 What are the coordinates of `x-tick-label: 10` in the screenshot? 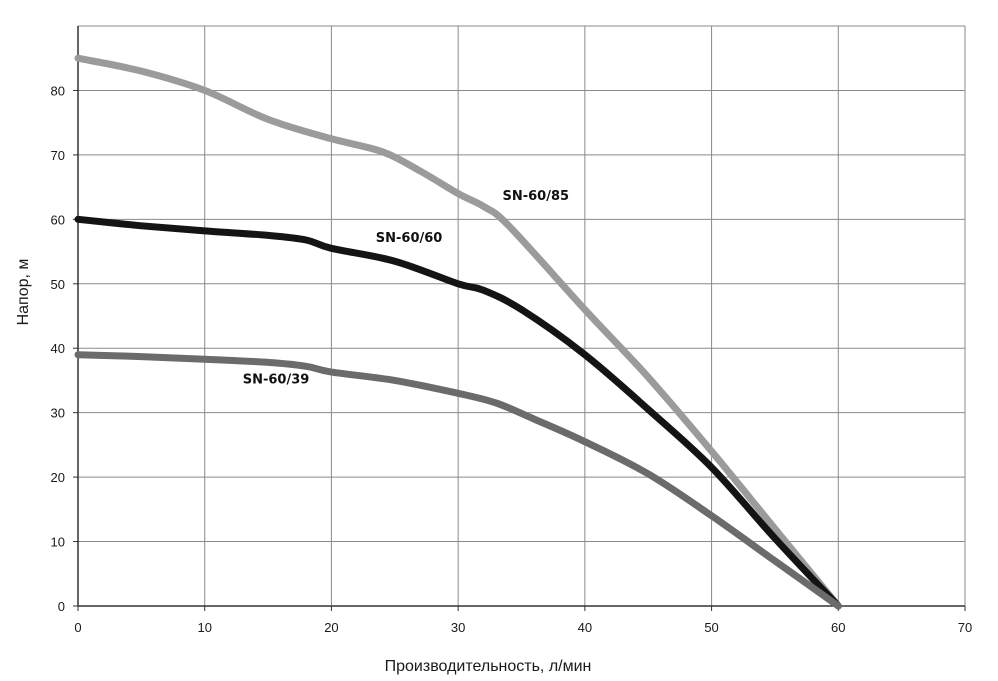 It's located at (204, 627).